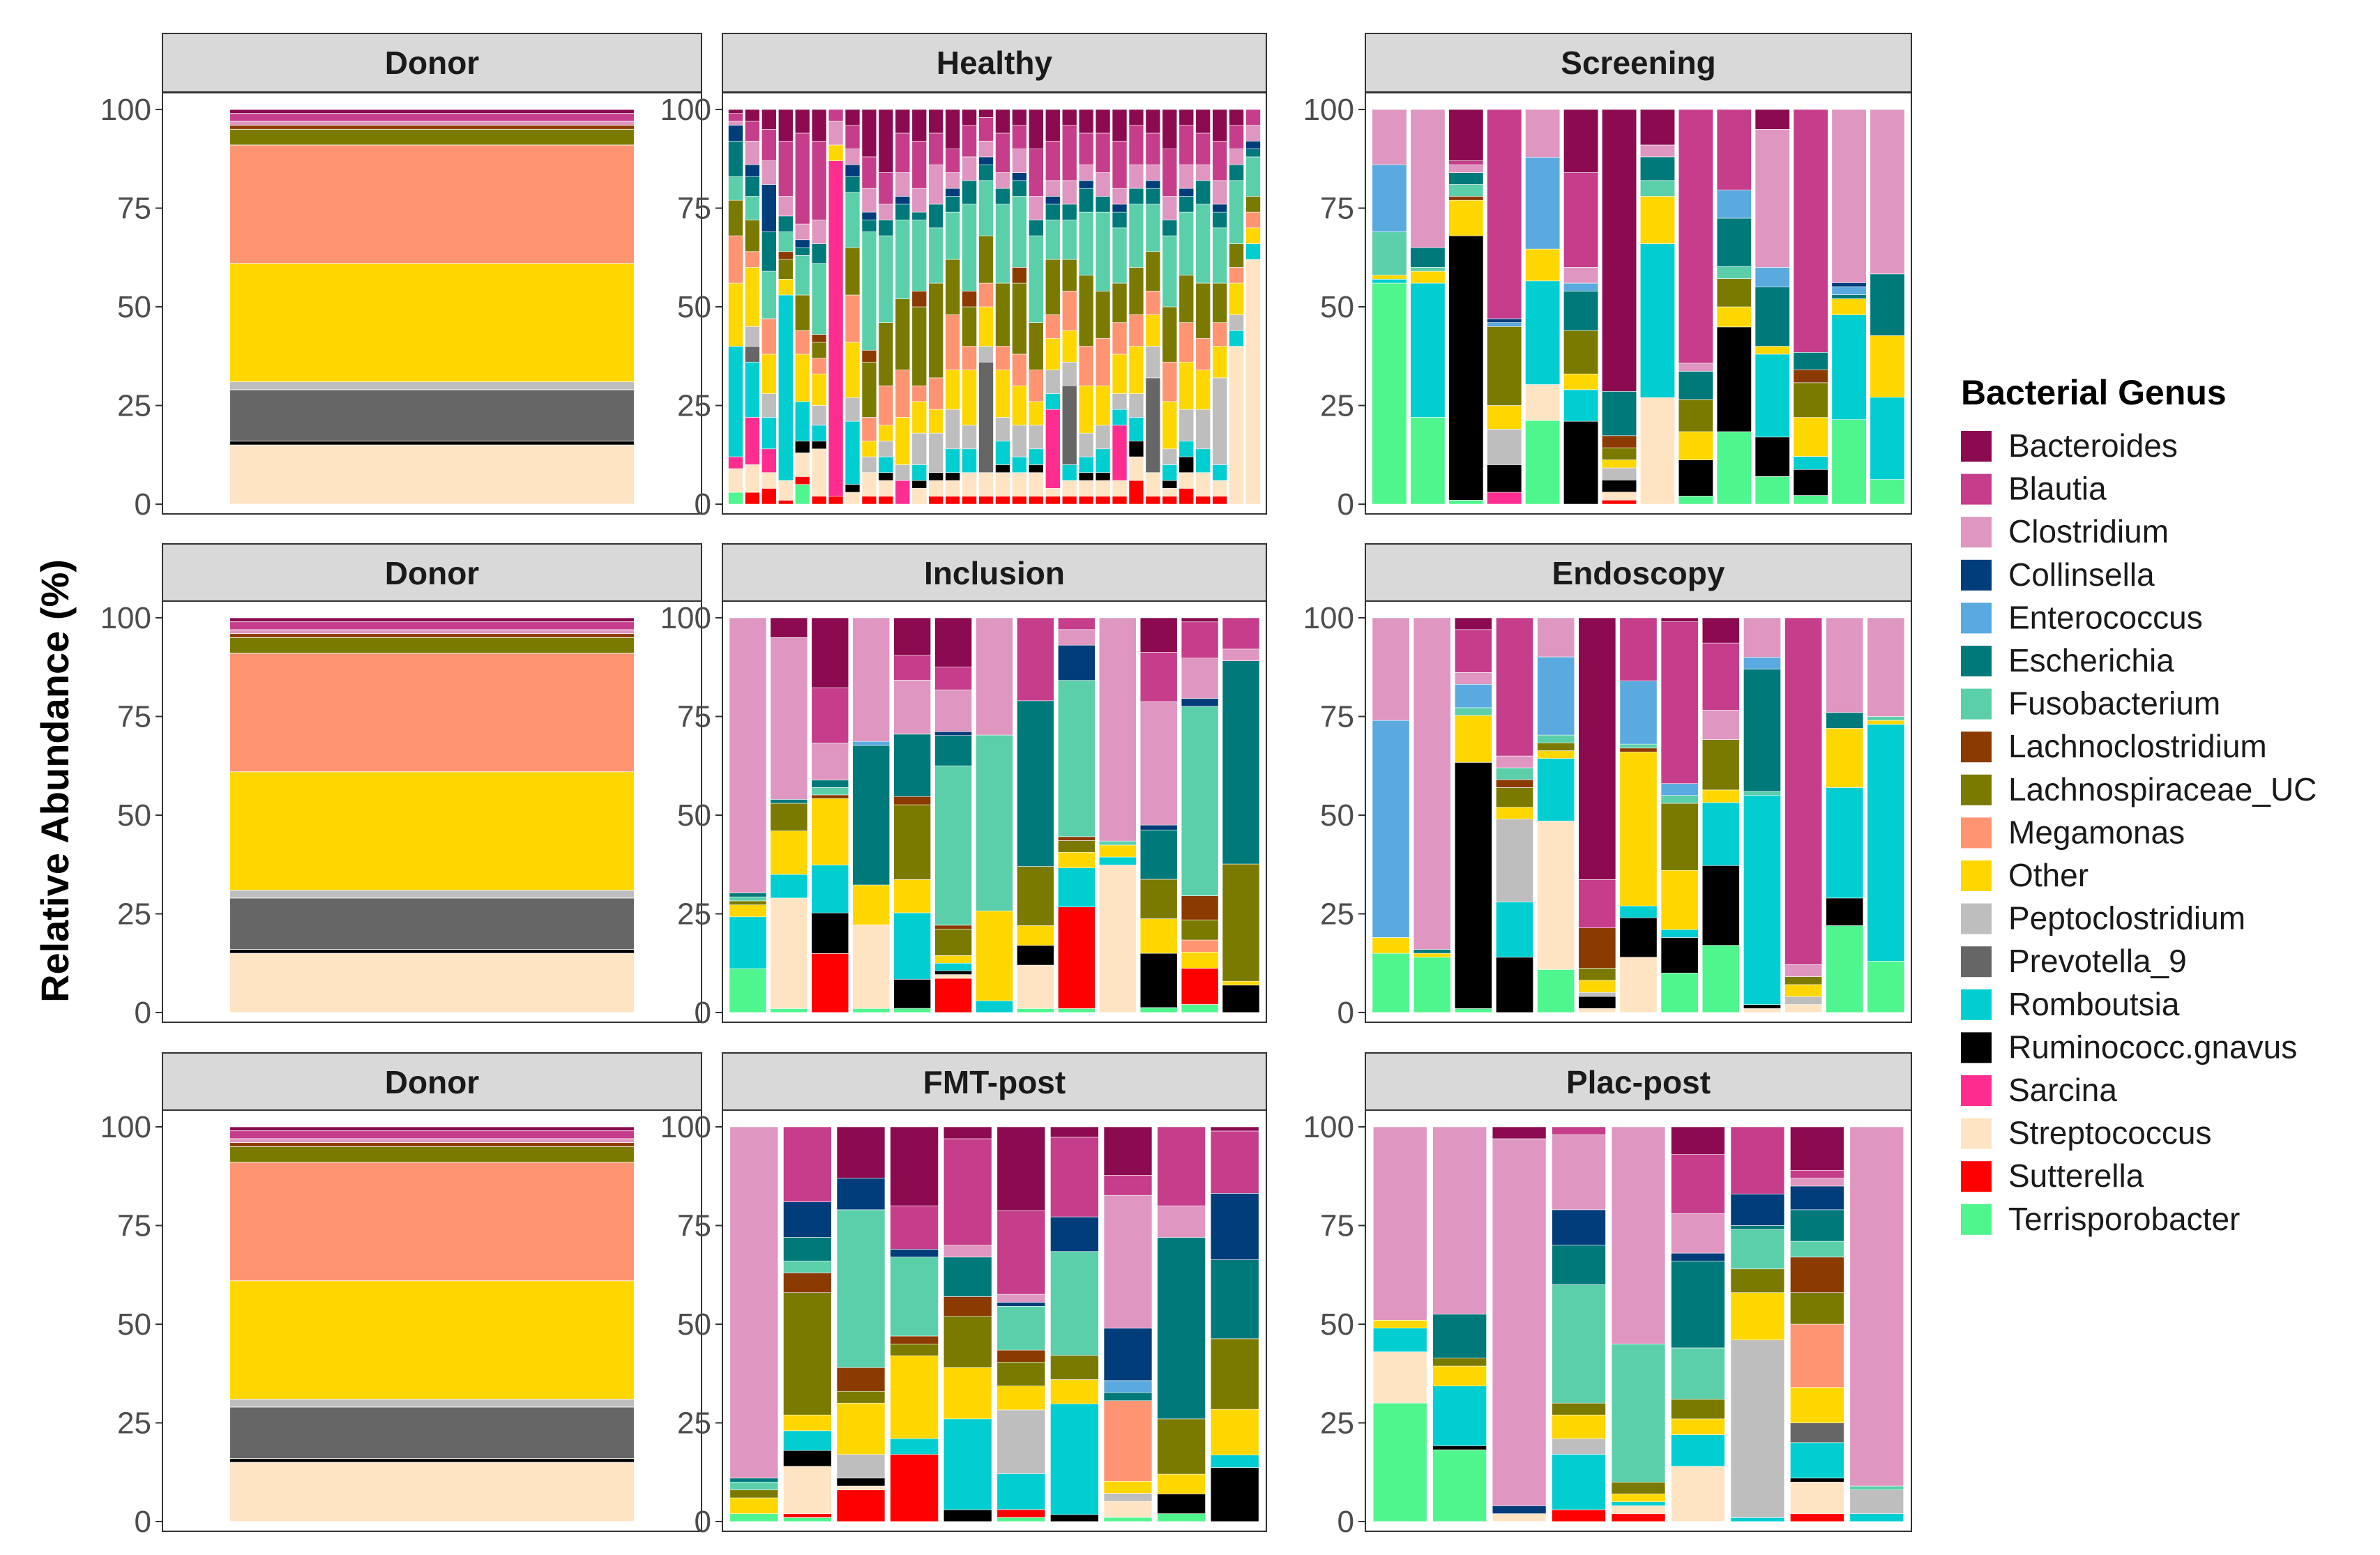 The width and height of the screenshot is (2380, 1555). I want to click on panel-strip, so click(994, 573).